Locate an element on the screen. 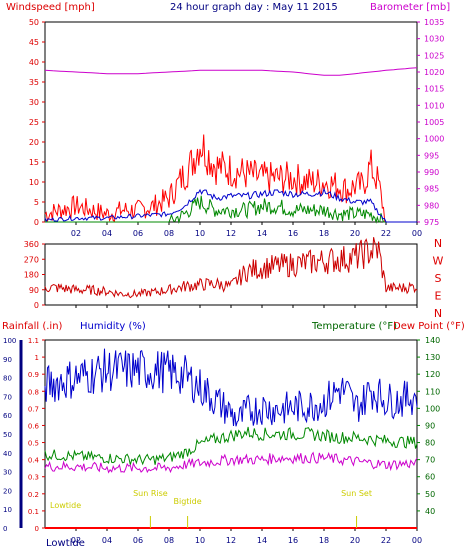 The height and width of the screenshot is (555, 466). rain-y-tick-label: 0.1 is located at coordinates (33, 512).